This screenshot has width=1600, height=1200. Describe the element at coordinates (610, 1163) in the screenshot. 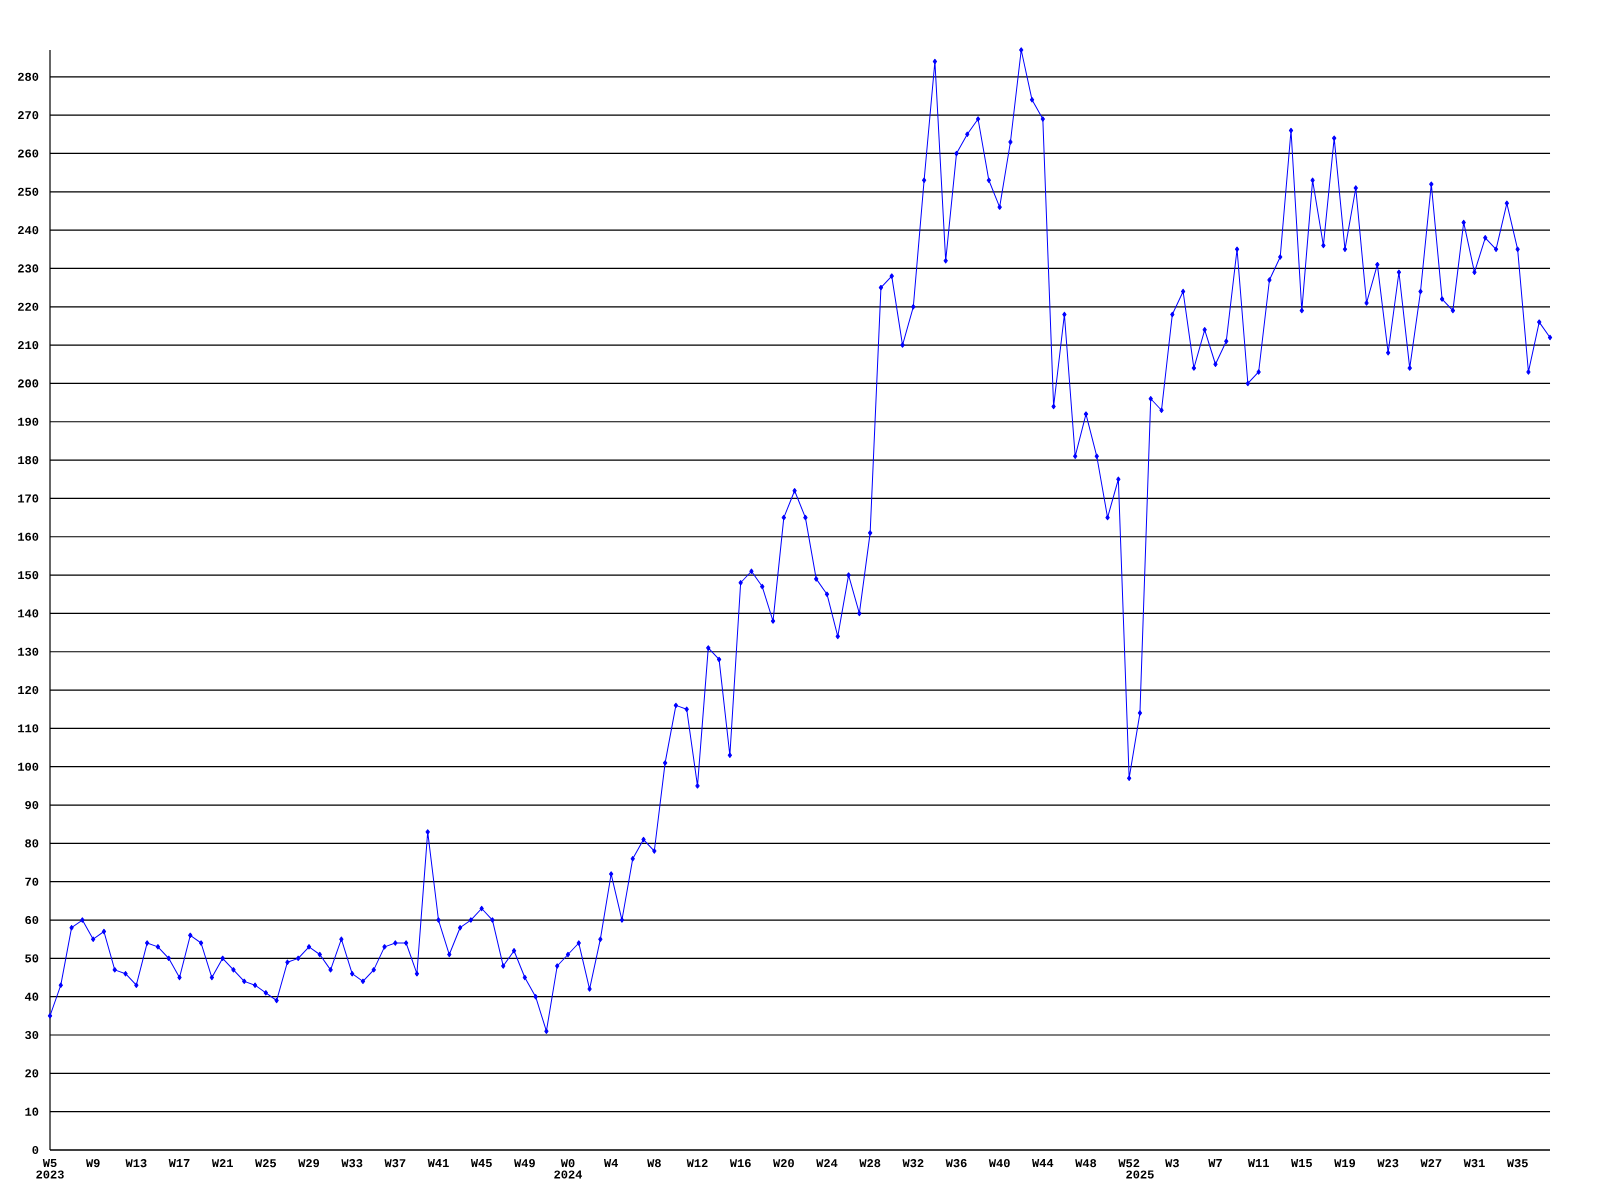

I see `x-tick-label: W4` at that location.